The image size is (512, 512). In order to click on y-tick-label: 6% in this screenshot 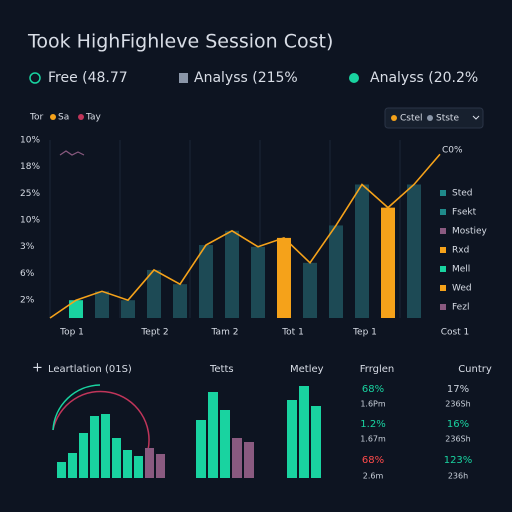, I will do `click(27, 274)`.